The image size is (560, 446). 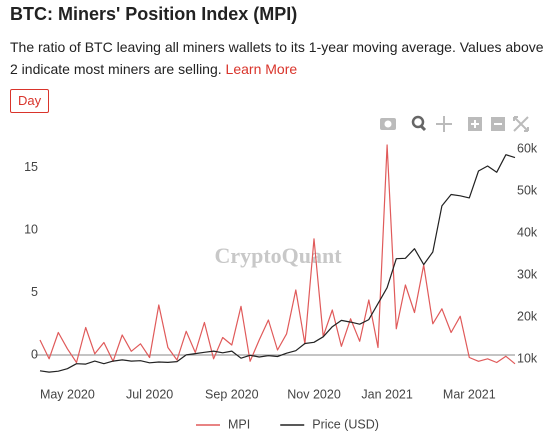 What do you see at coordinates (34, 292) in the screenshot?
I see `y-tick-label: 5` at bounding box center [34, 292].